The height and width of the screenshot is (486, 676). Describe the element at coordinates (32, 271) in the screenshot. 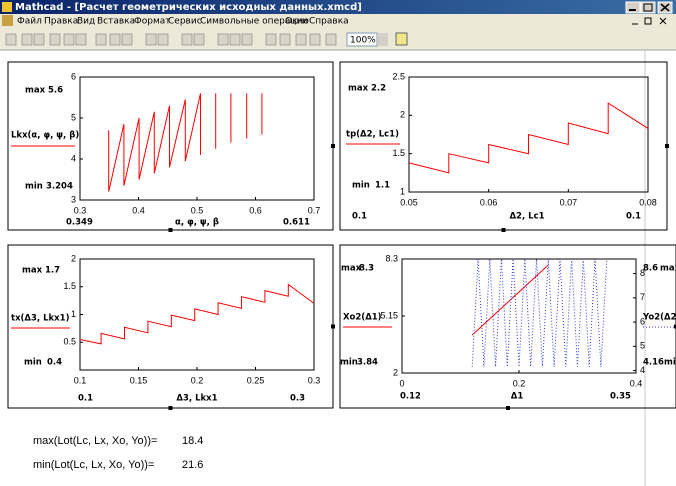

I see `plot-label: max` at that location.